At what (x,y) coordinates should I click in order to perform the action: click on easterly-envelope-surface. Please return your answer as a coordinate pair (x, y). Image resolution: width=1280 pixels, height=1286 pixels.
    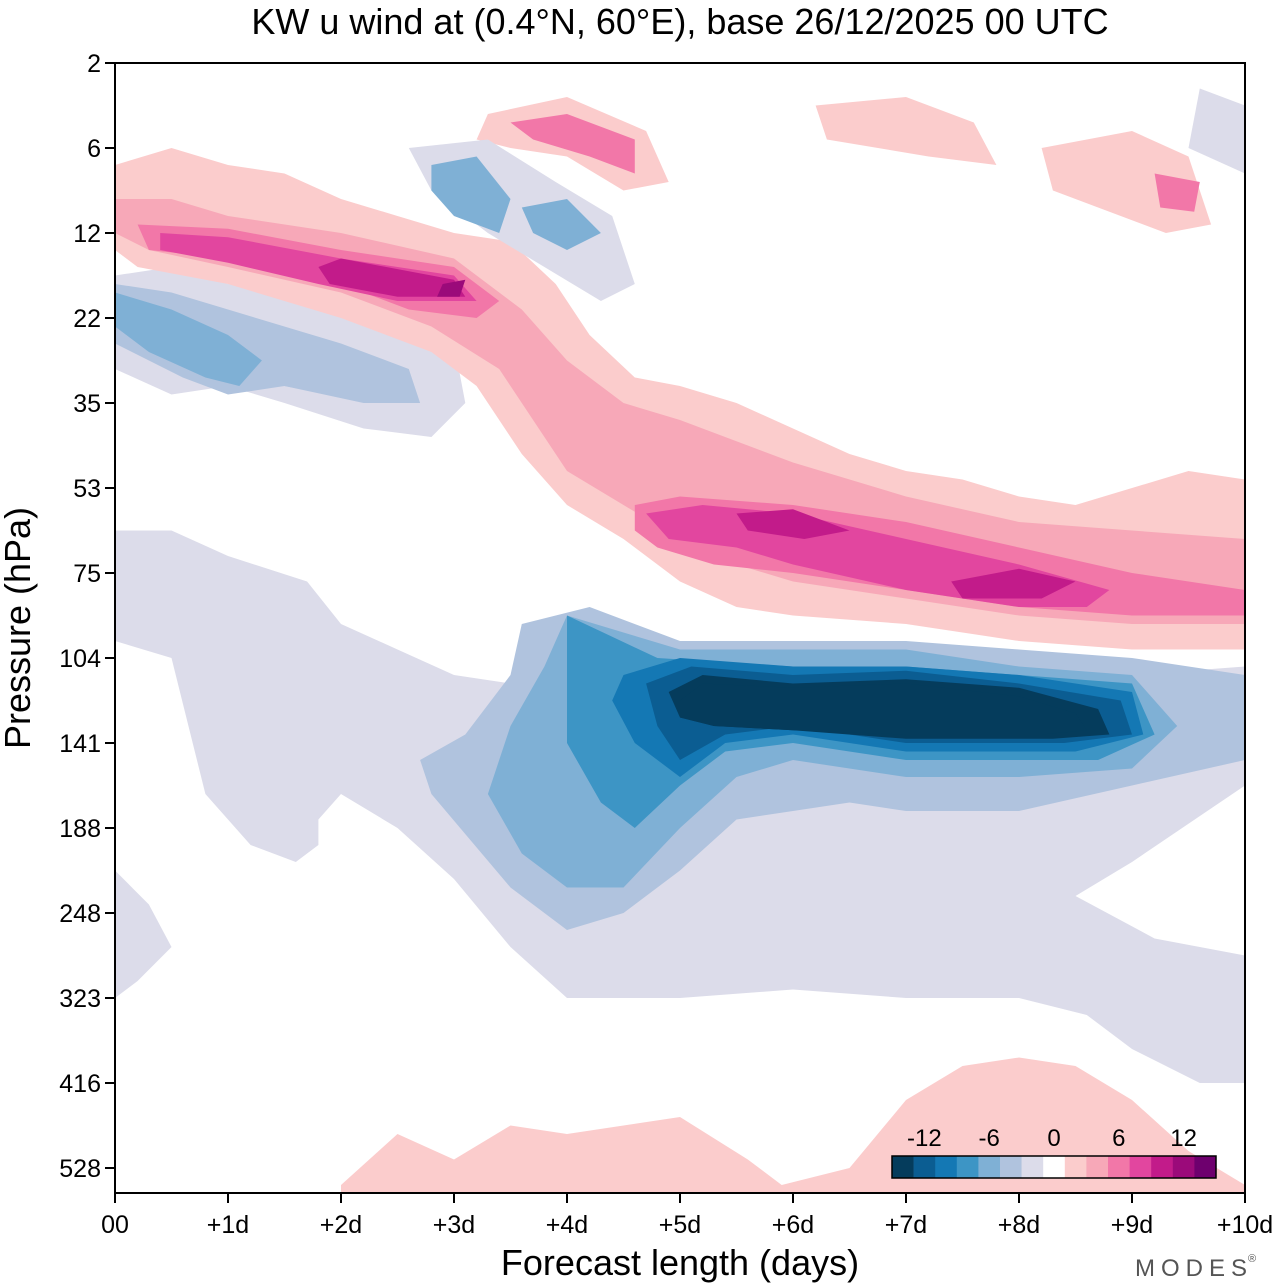
    Looking at the image, I should click on (143, 934).